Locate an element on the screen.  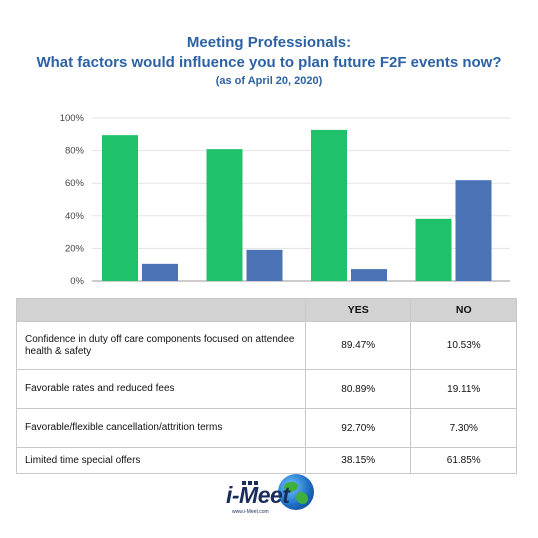
row-no-value: 10.53% is located at coordinates (463, 345).